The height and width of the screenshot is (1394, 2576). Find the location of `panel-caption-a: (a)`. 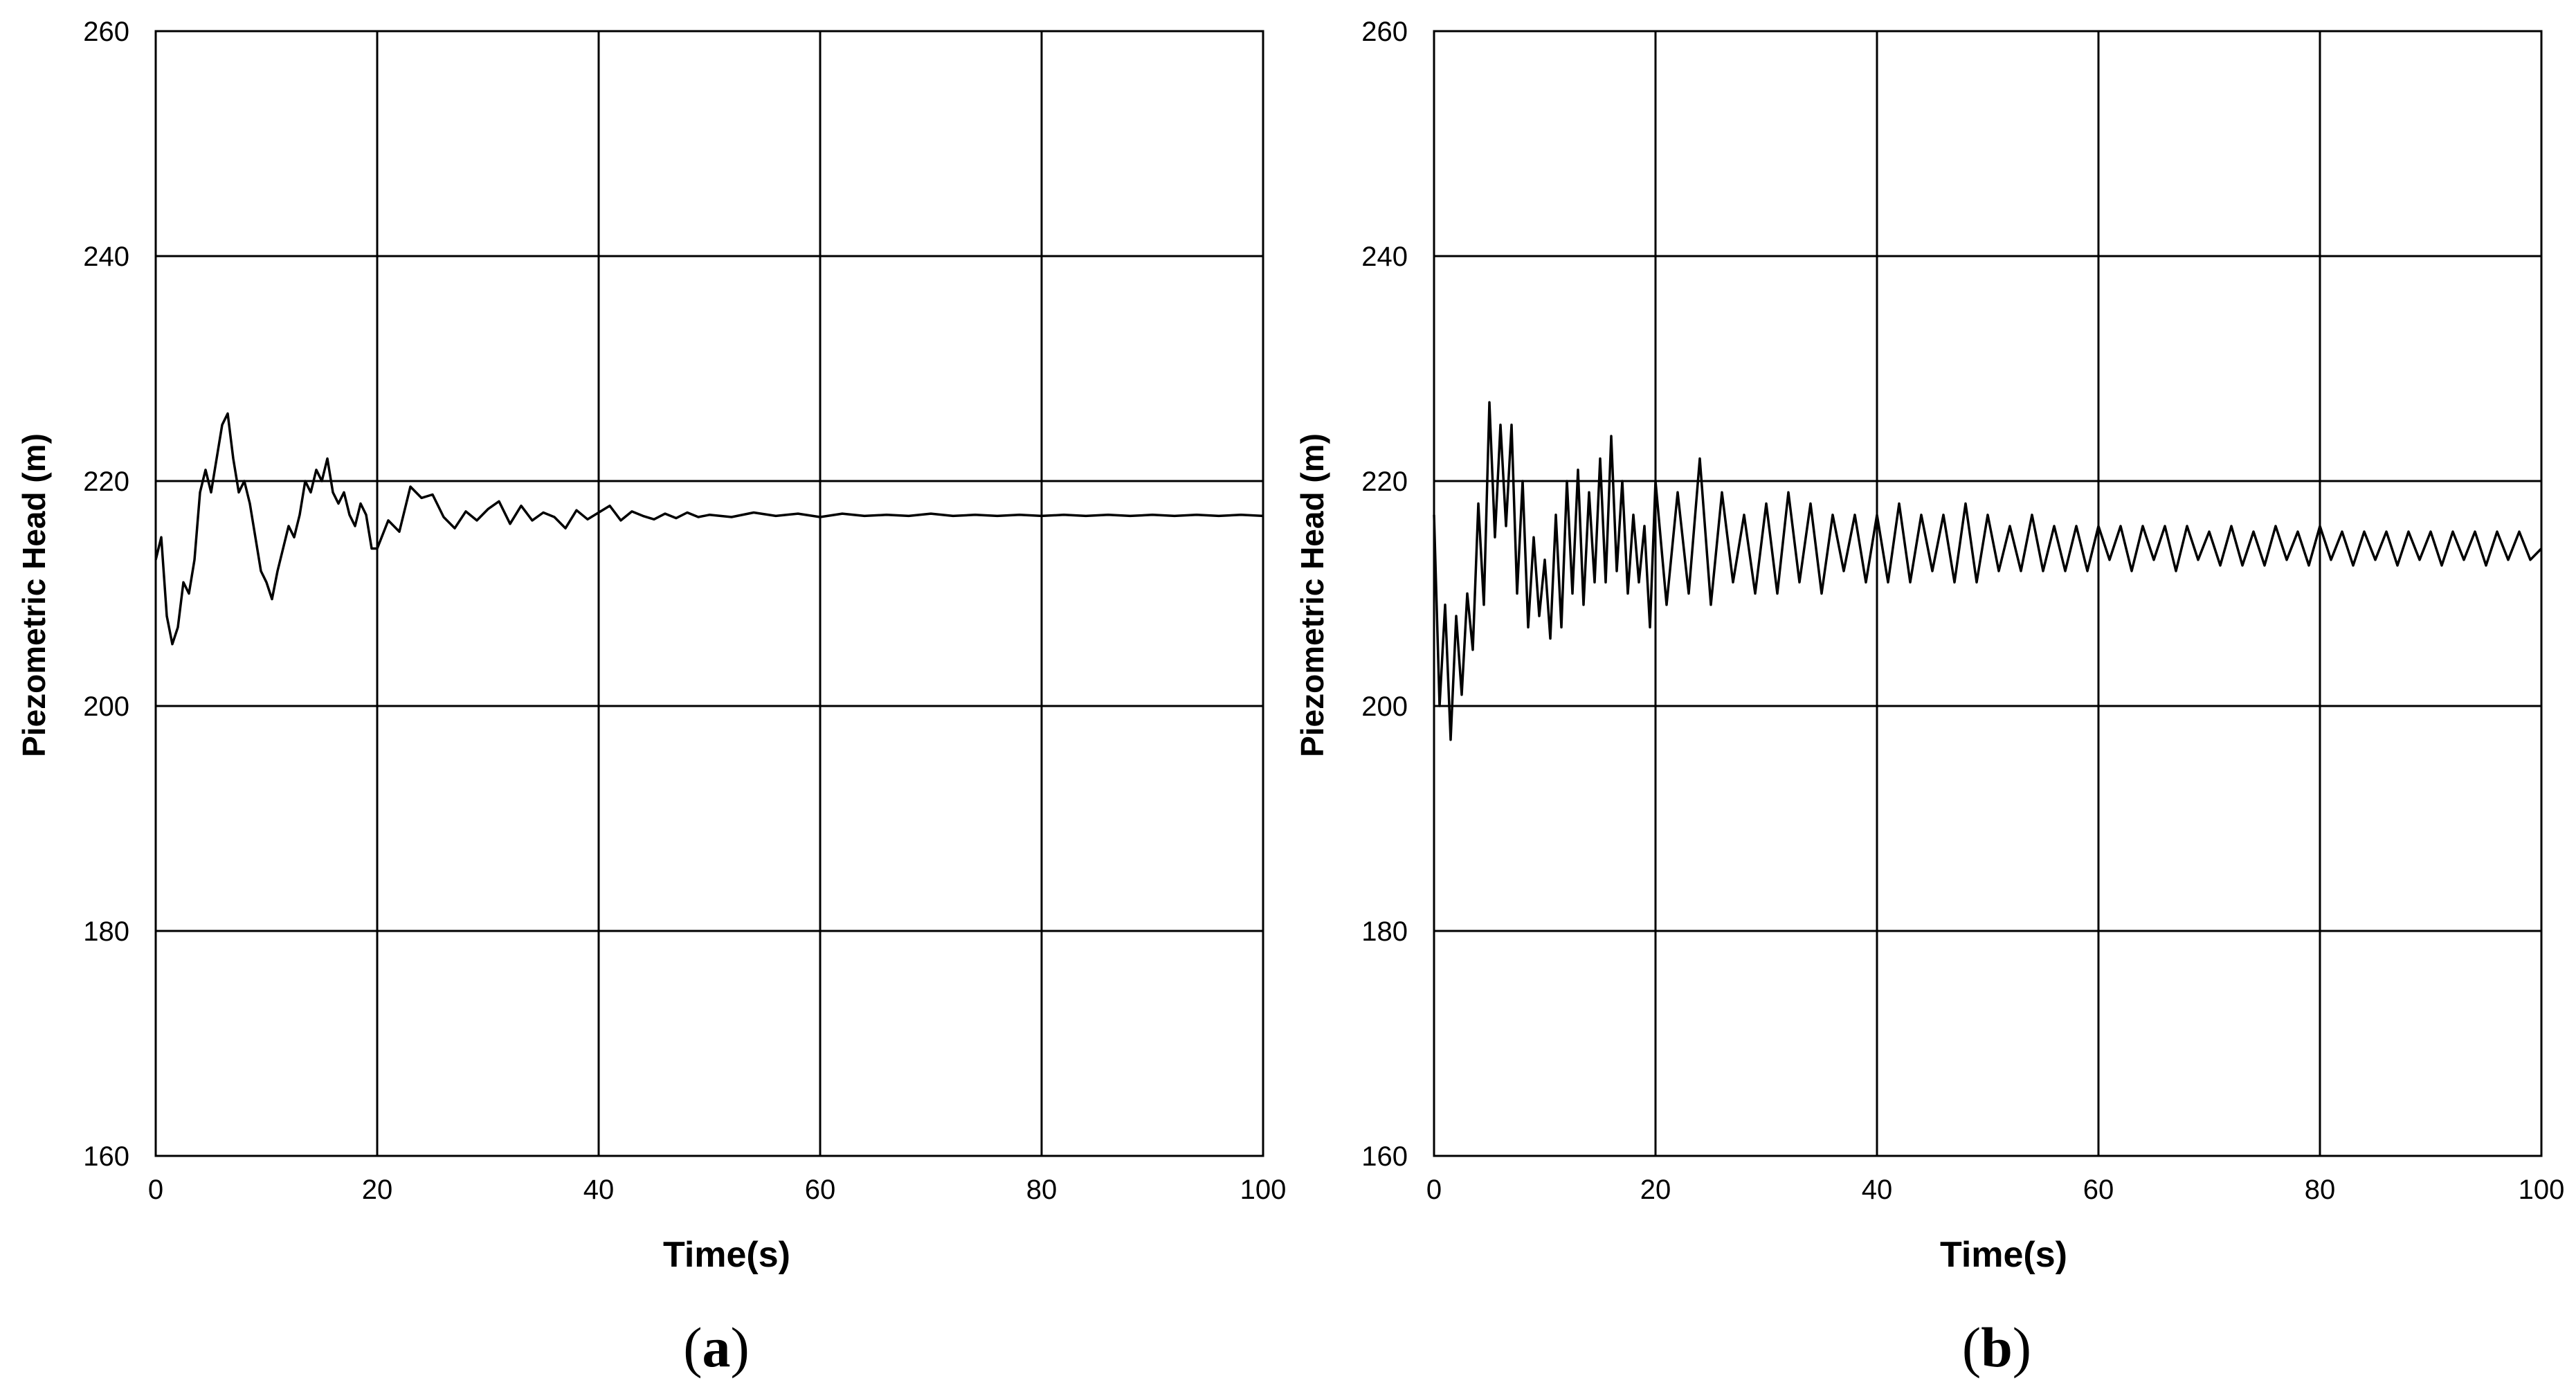

panel-caption-a: (a) is located at coordinates (716, 1347).